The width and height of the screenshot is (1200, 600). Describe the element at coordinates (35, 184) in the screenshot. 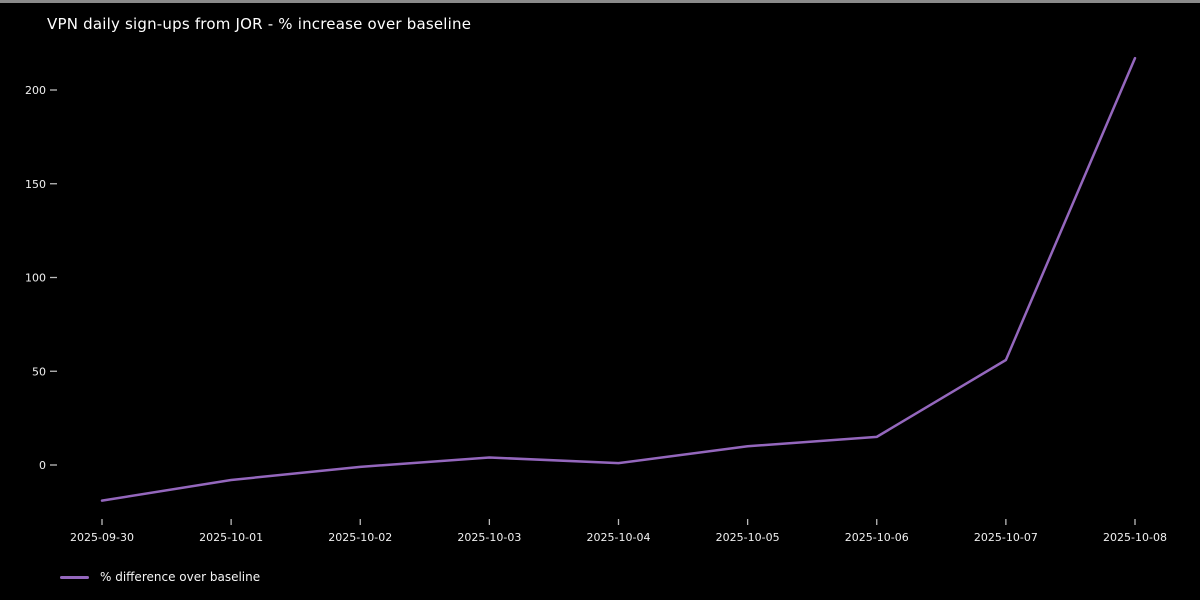

I see `y-axis-tick-label: 150` at that location.